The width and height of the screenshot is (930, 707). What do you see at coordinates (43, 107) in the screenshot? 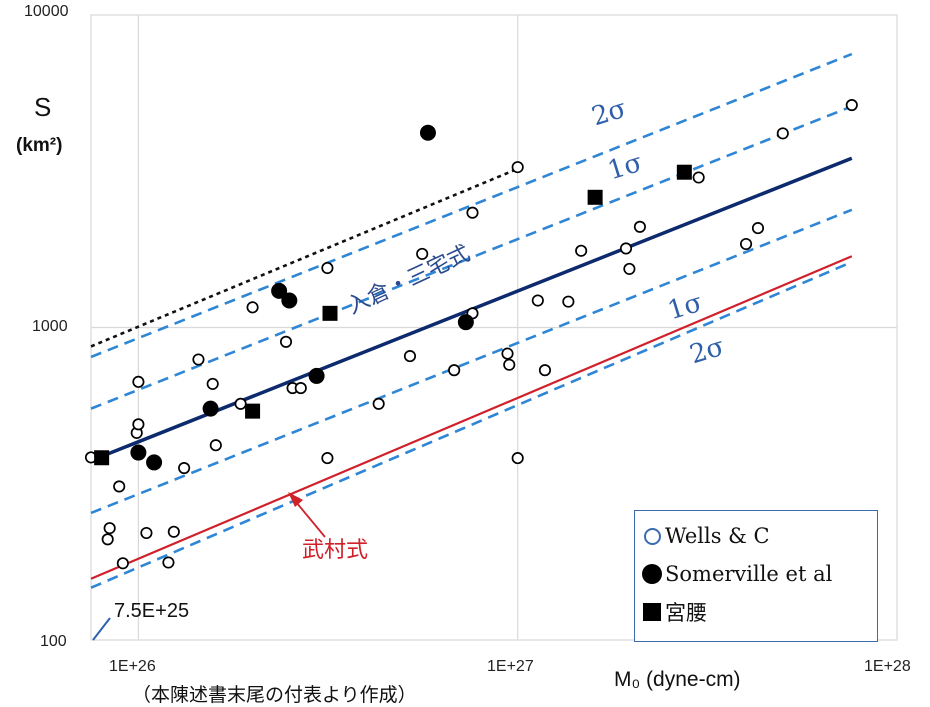
I see `y-axis-label: S` at bounding box center [43, 107].